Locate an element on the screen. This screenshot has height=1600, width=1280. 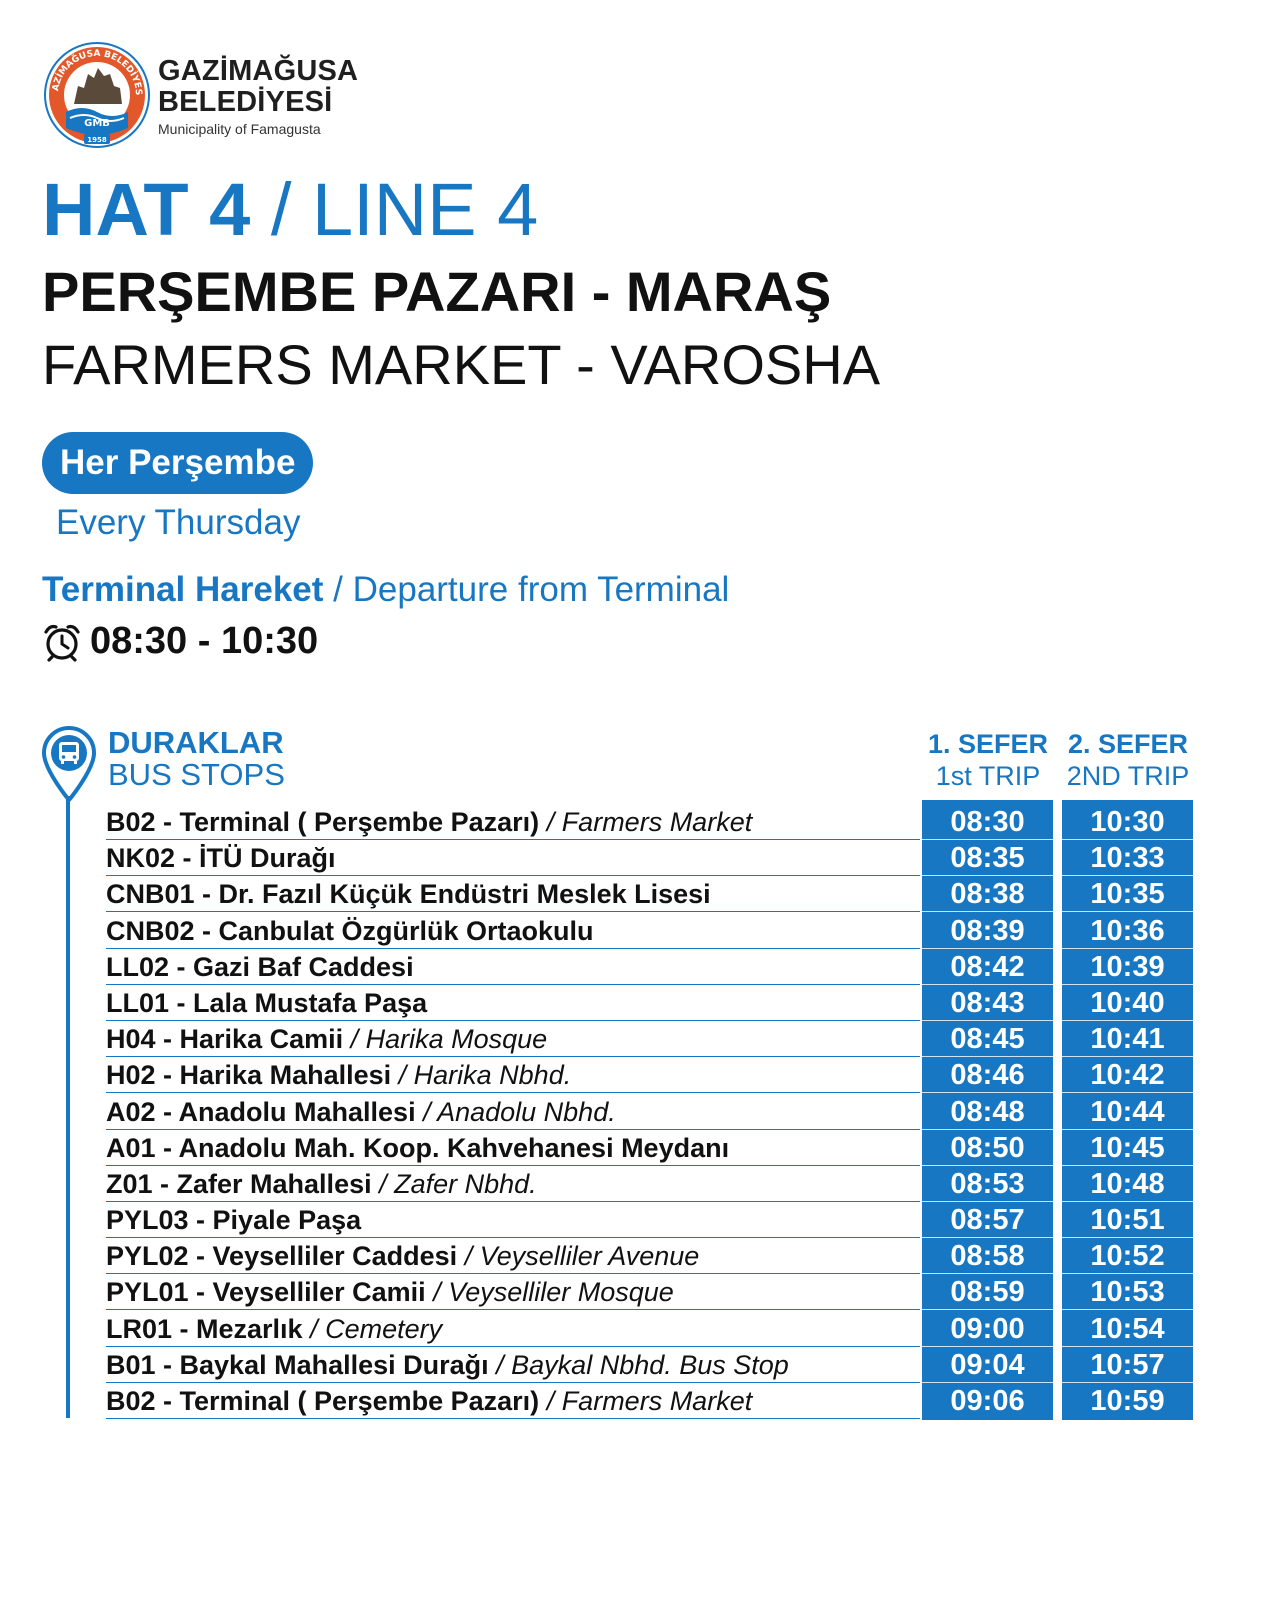
trip1-time: 08:46 is located at coordinates (987, 1075).